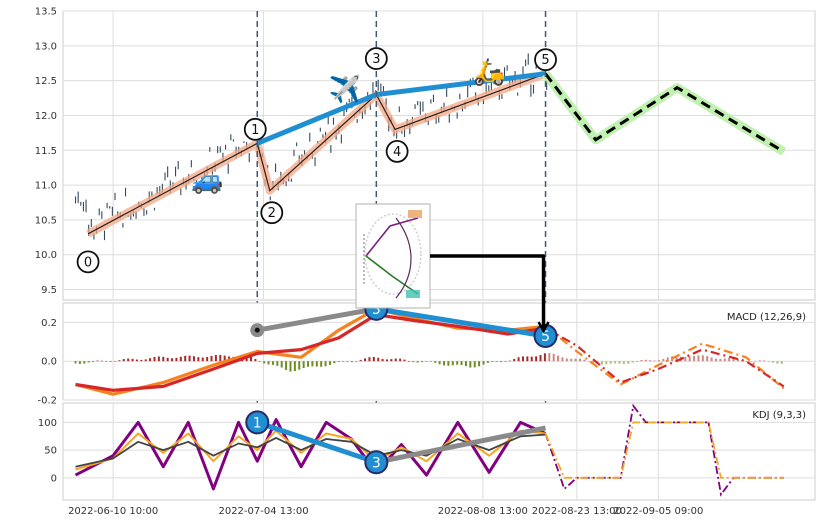  I want to click on macd-ytick-label: -0.2, so click(47, 401).